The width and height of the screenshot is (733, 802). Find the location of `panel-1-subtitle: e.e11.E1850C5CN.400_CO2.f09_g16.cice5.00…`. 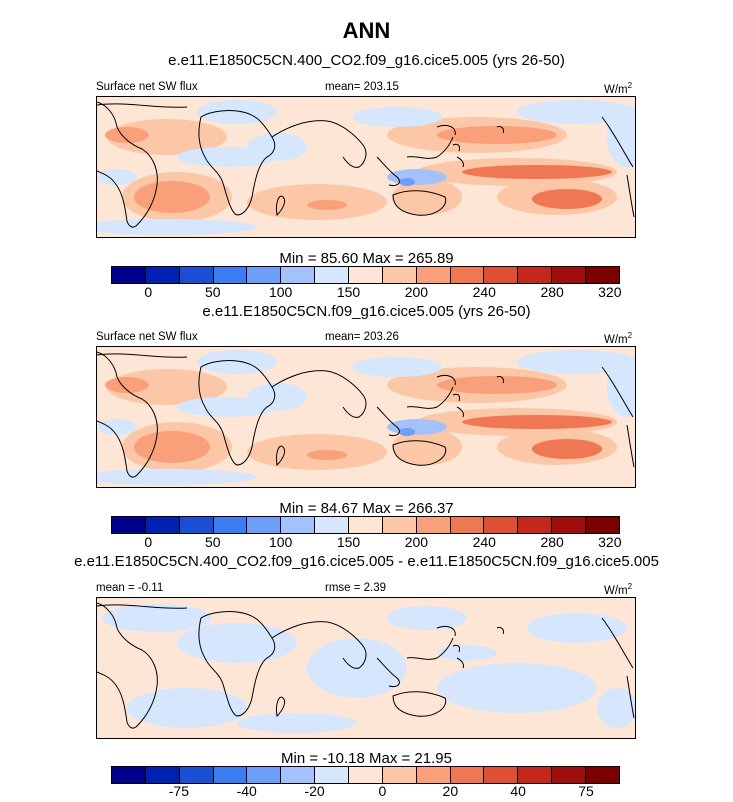

panel-1-subtitle: e.e11.E1850C5CN.400_CO2.f09_g16.cice5.00… is located at coordinates (366, 60).